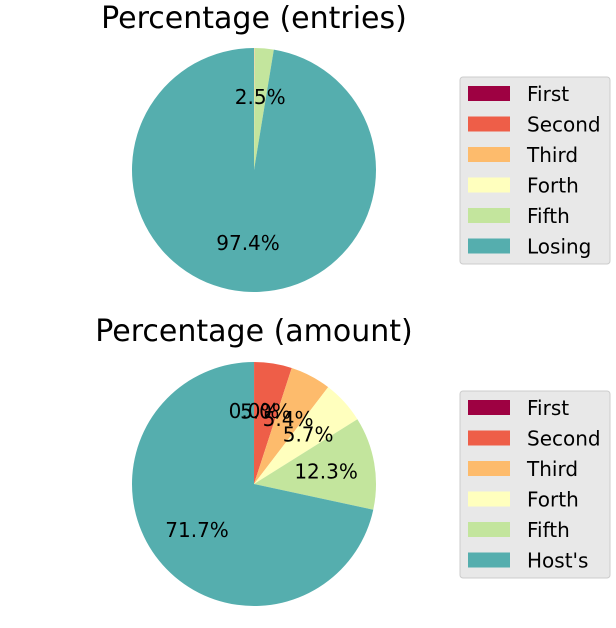 This screenshot has width=616, height=628. What do you see at coordinates (288, 419) in the screenshot?
I see `pie-value-label: 5.4%` at bounding box center [288, 419].